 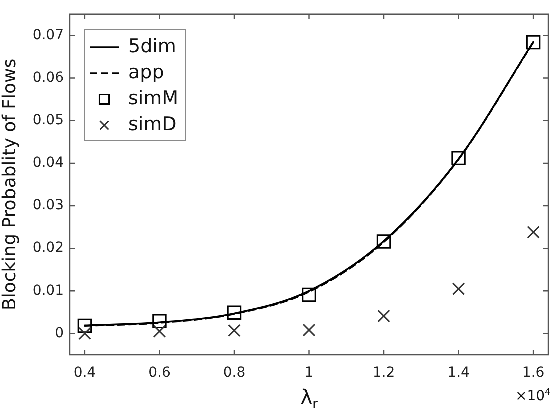 I want to click on x-tick-label: 0.8, so click(x=234, y=373).